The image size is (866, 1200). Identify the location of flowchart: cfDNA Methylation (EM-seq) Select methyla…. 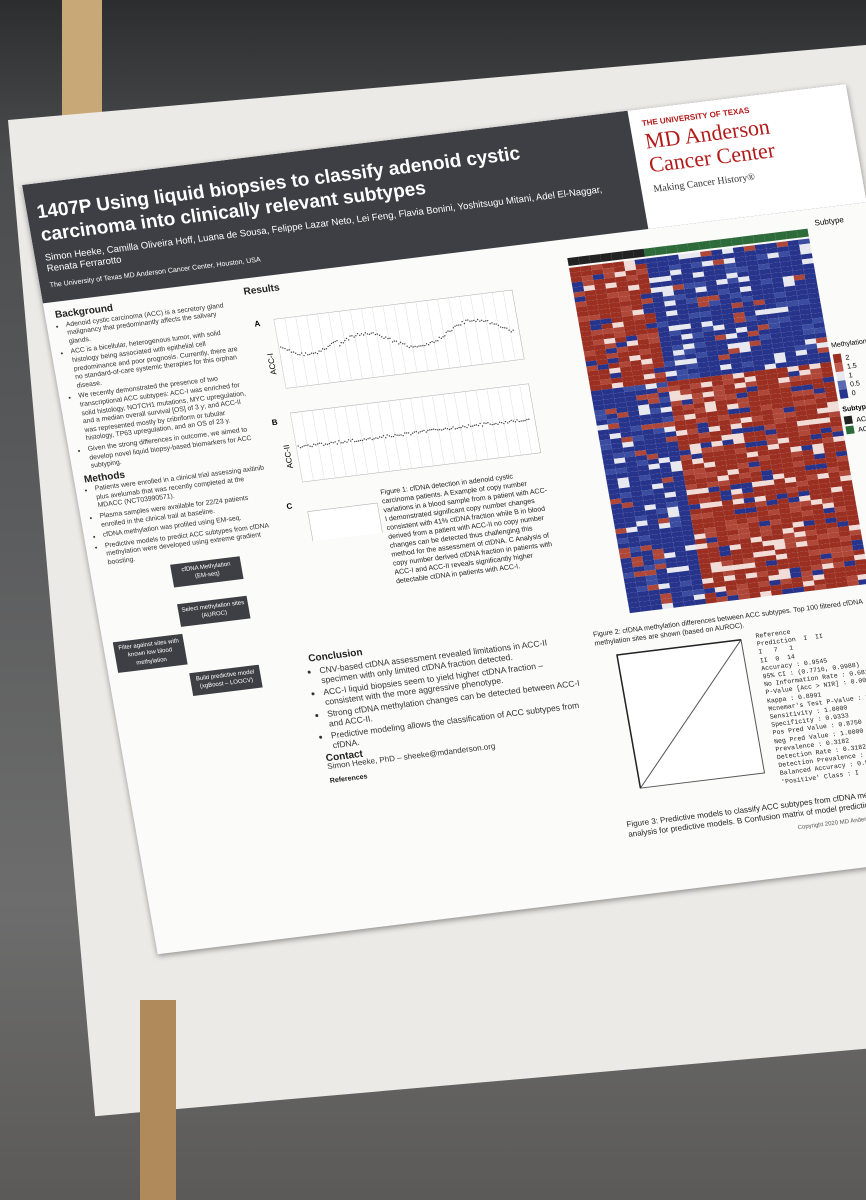
(203, 636).